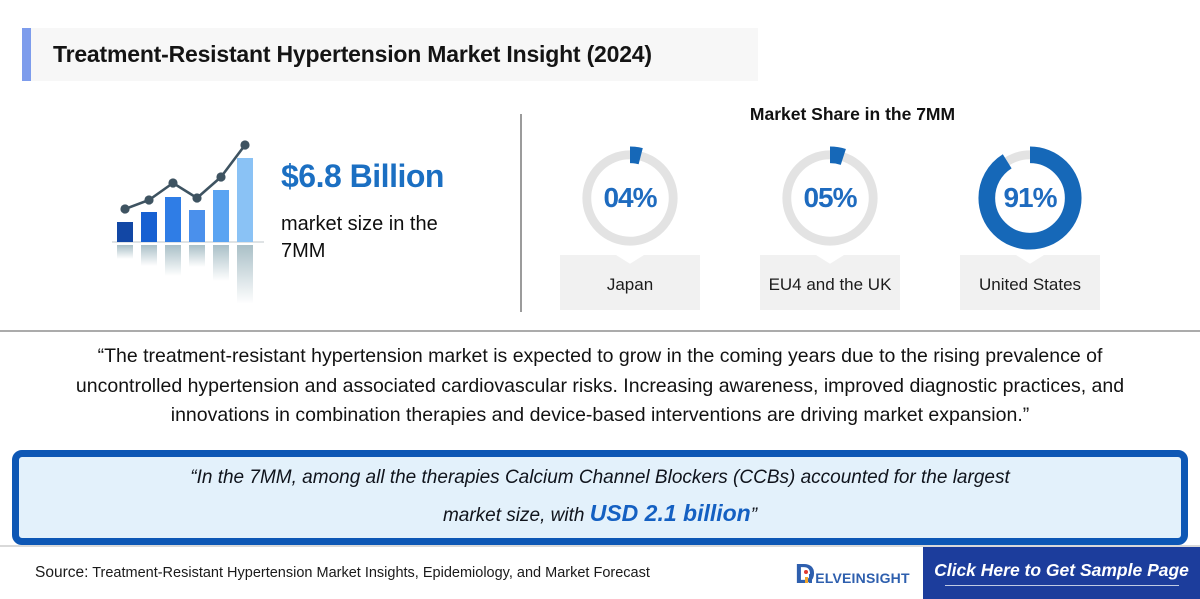  Describe the element at coordinates (521, 213) in the screenshot. I see `vertical-divider` at that location.